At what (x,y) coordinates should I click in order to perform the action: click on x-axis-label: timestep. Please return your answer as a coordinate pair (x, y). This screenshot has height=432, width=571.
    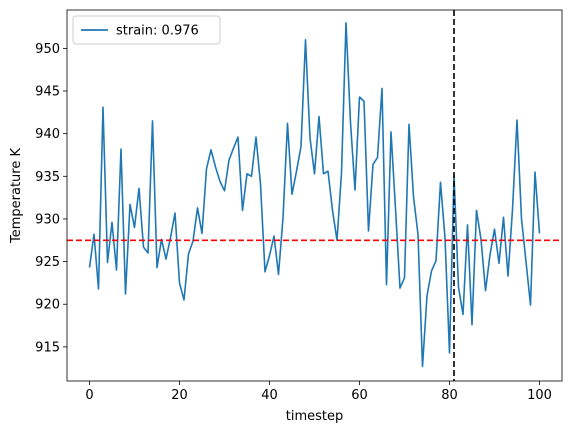
    Looking at the image, I should click on (315, 416).